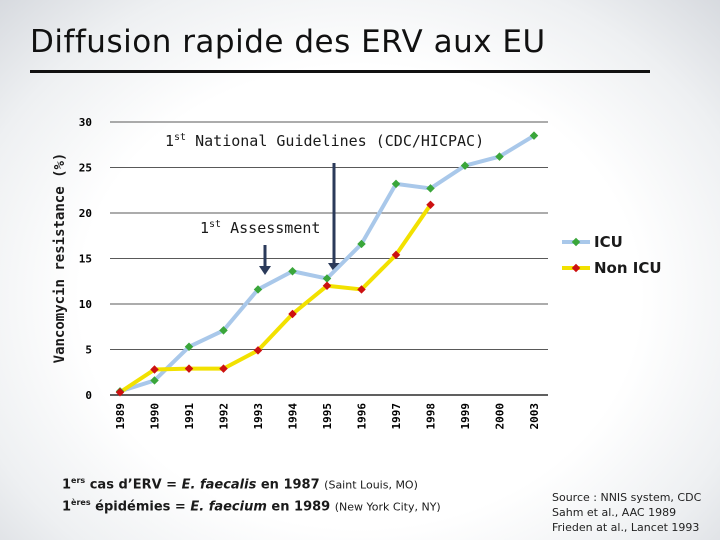 The width and height of the screenshot is (720, 540). What do you see at coordinates (465, 416) in the screenshot?
I see `x-tick-1999: 1999` at bounding box center [465, 416].